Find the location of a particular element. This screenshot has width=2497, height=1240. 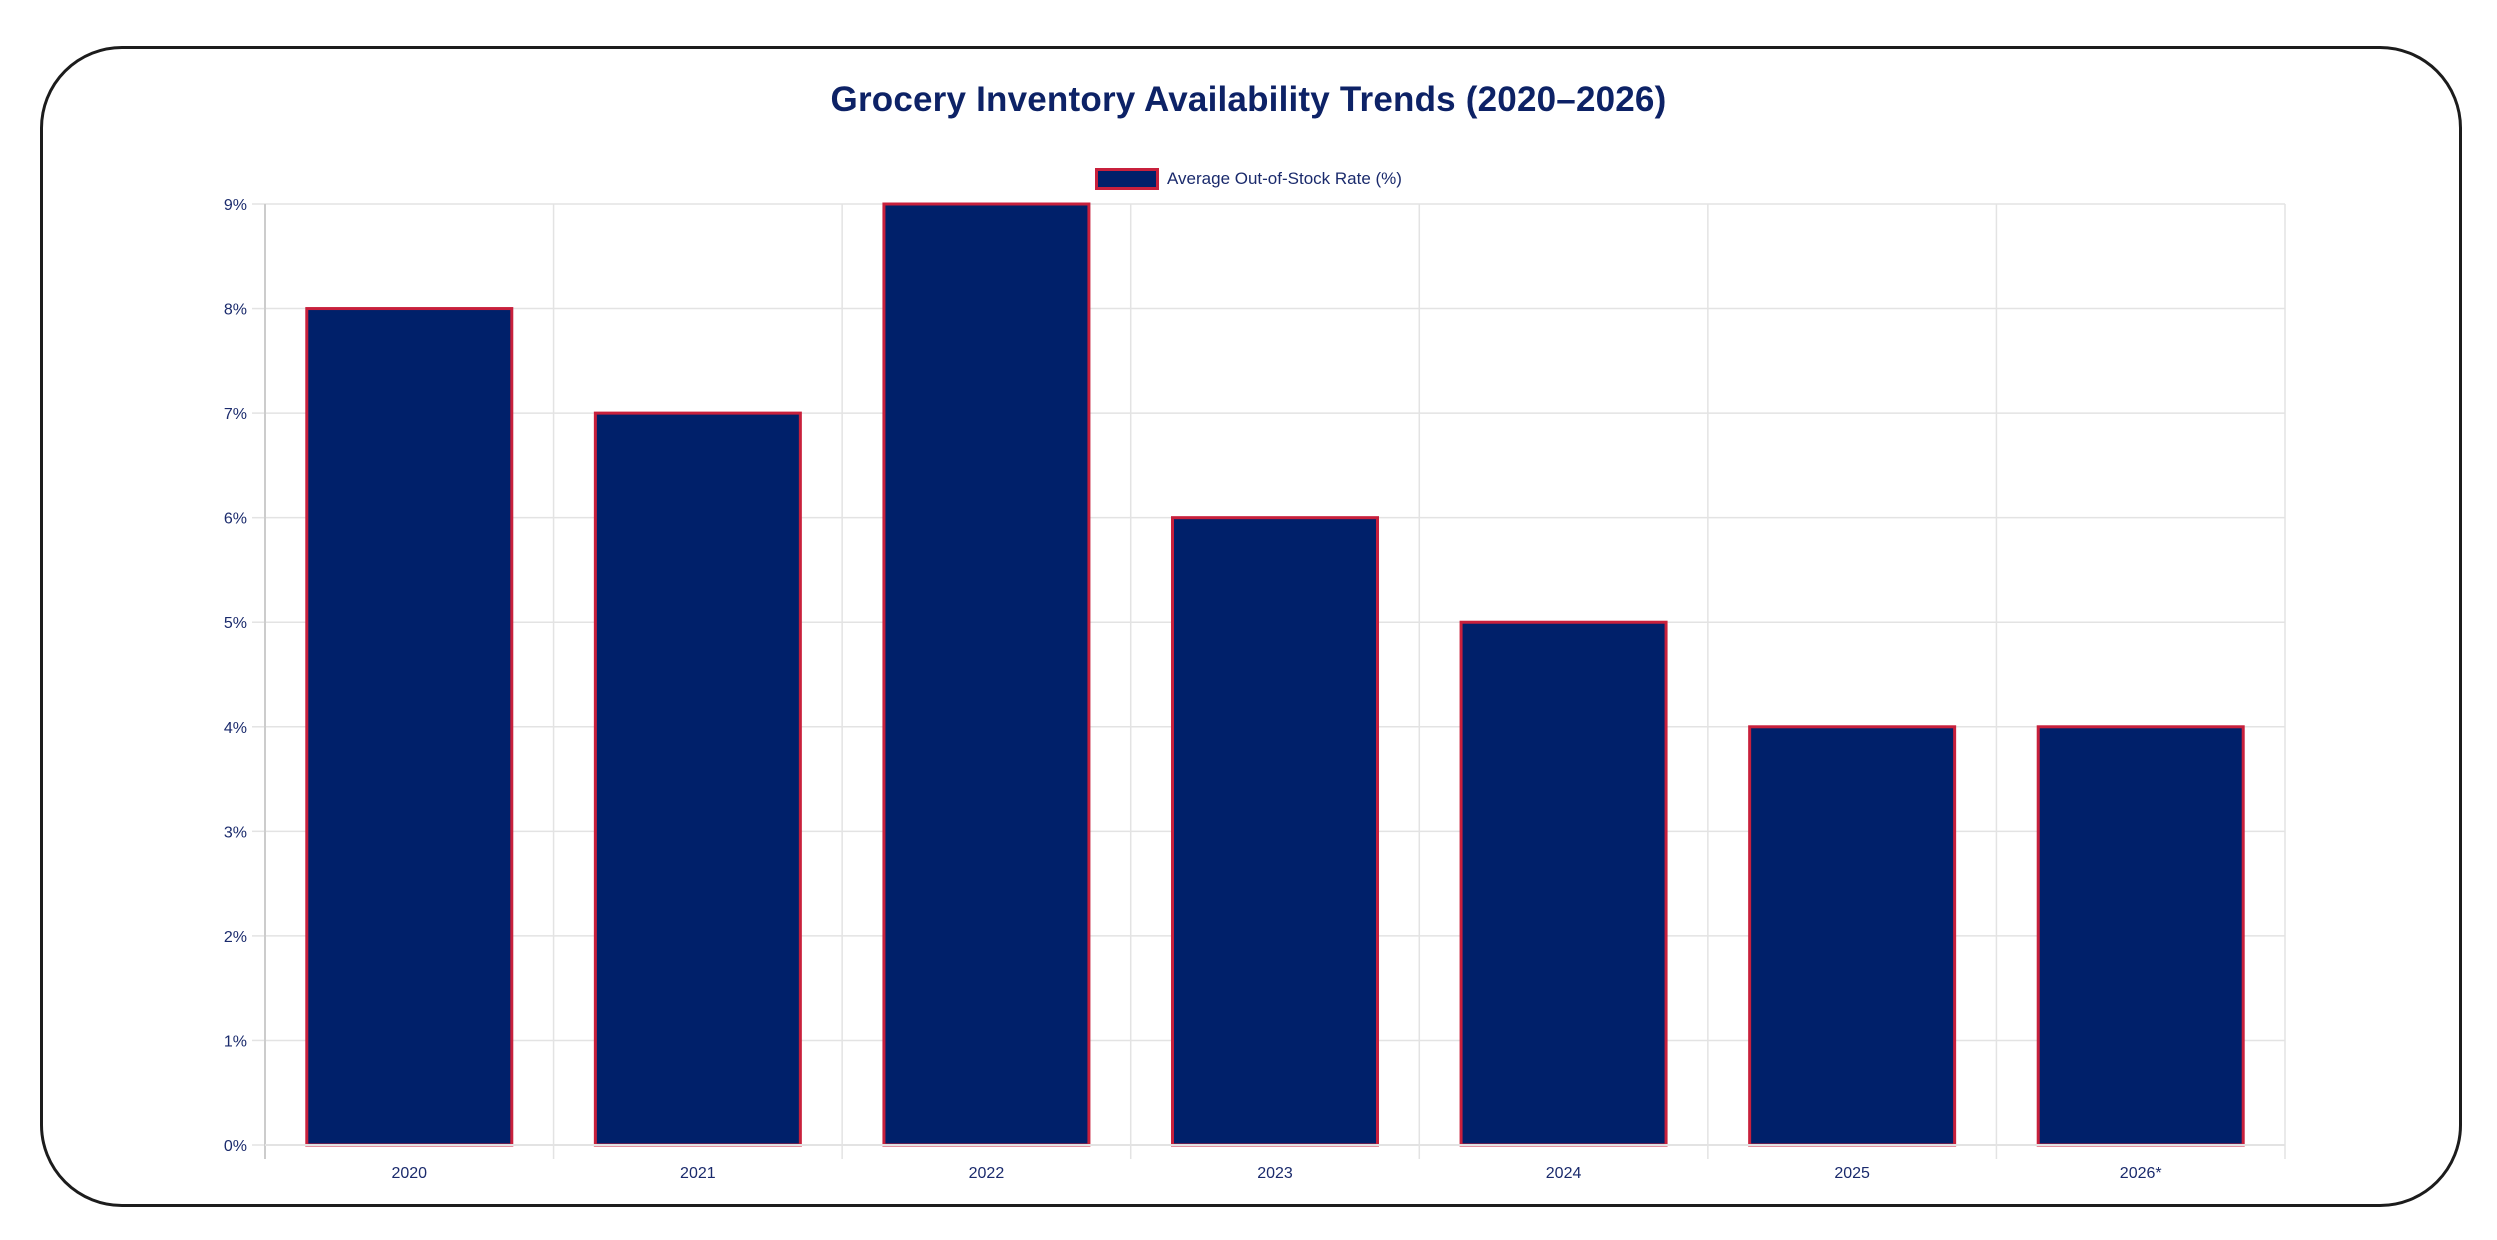

bar-2020 is located at coordinates (409, 727).